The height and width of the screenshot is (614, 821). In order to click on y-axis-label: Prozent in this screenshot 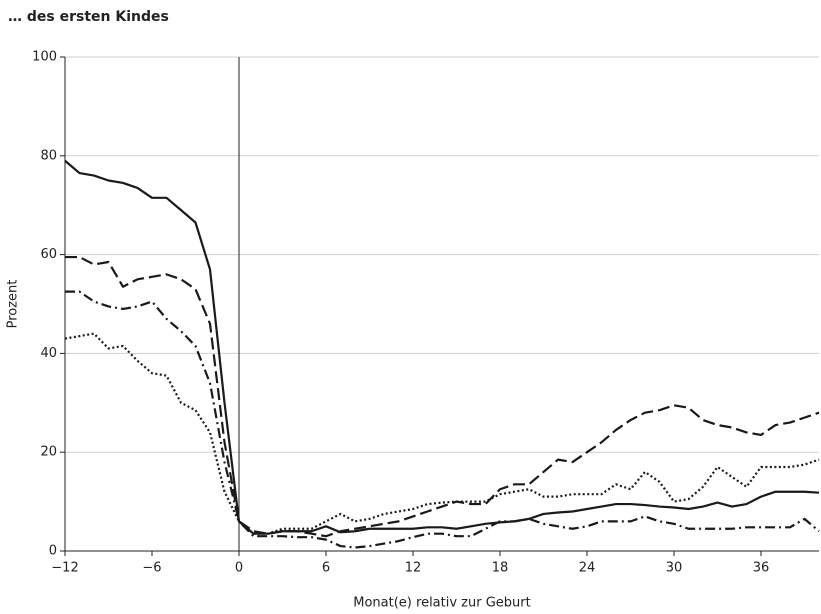, I will do `click(13, 304)`.